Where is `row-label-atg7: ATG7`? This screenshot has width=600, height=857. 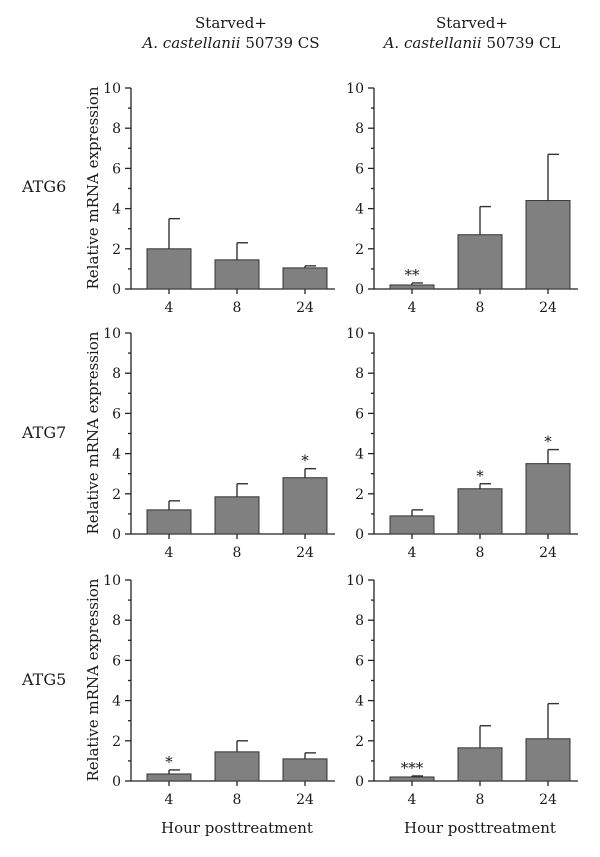
row-label-atg7: ATG7 is located at coordinates (43, 432).